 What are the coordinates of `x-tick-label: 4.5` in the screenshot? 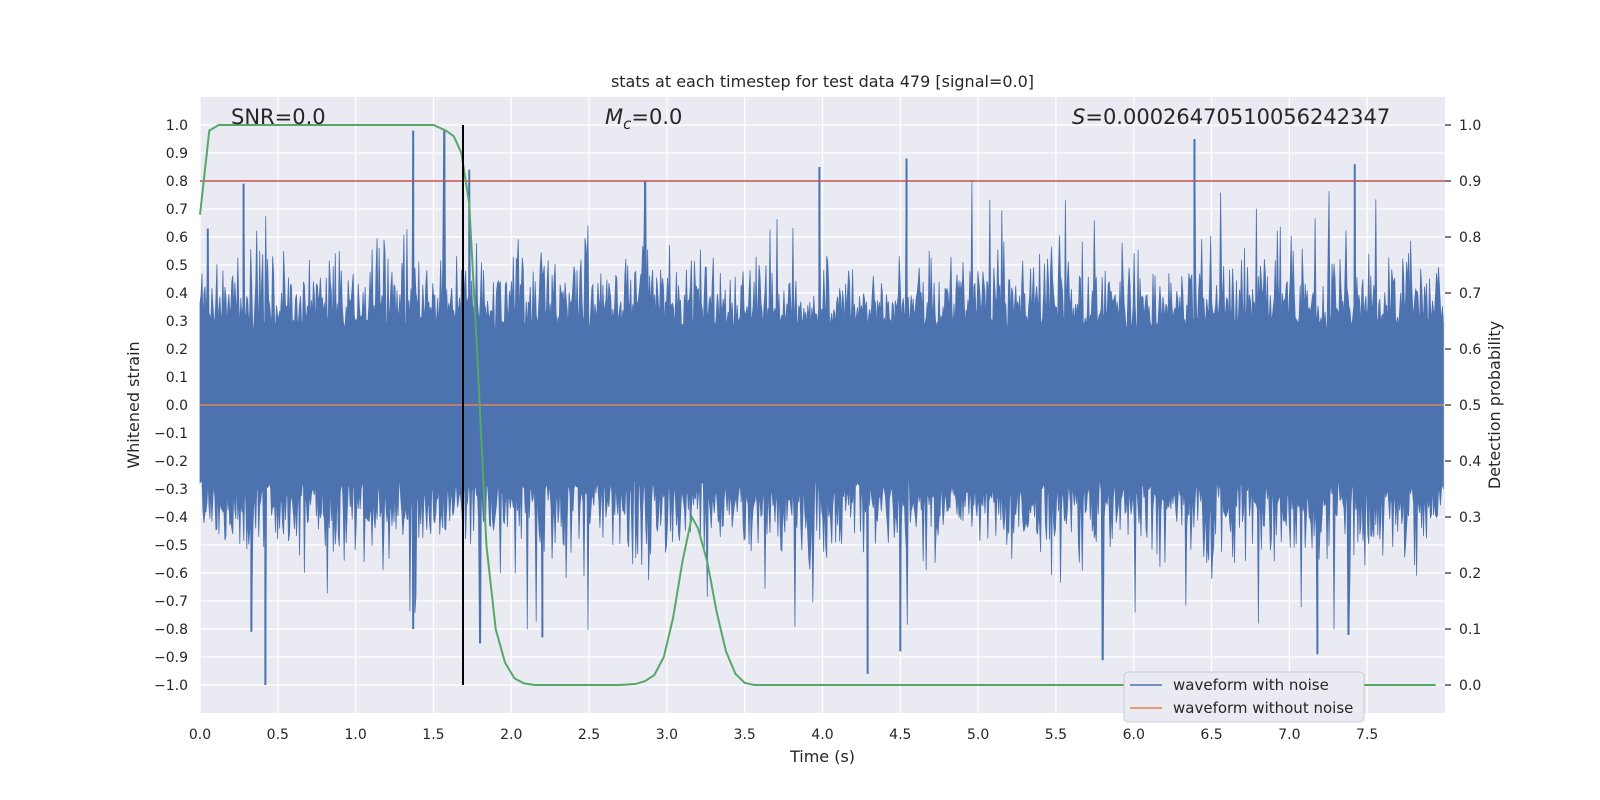 It's located at (900, 735).